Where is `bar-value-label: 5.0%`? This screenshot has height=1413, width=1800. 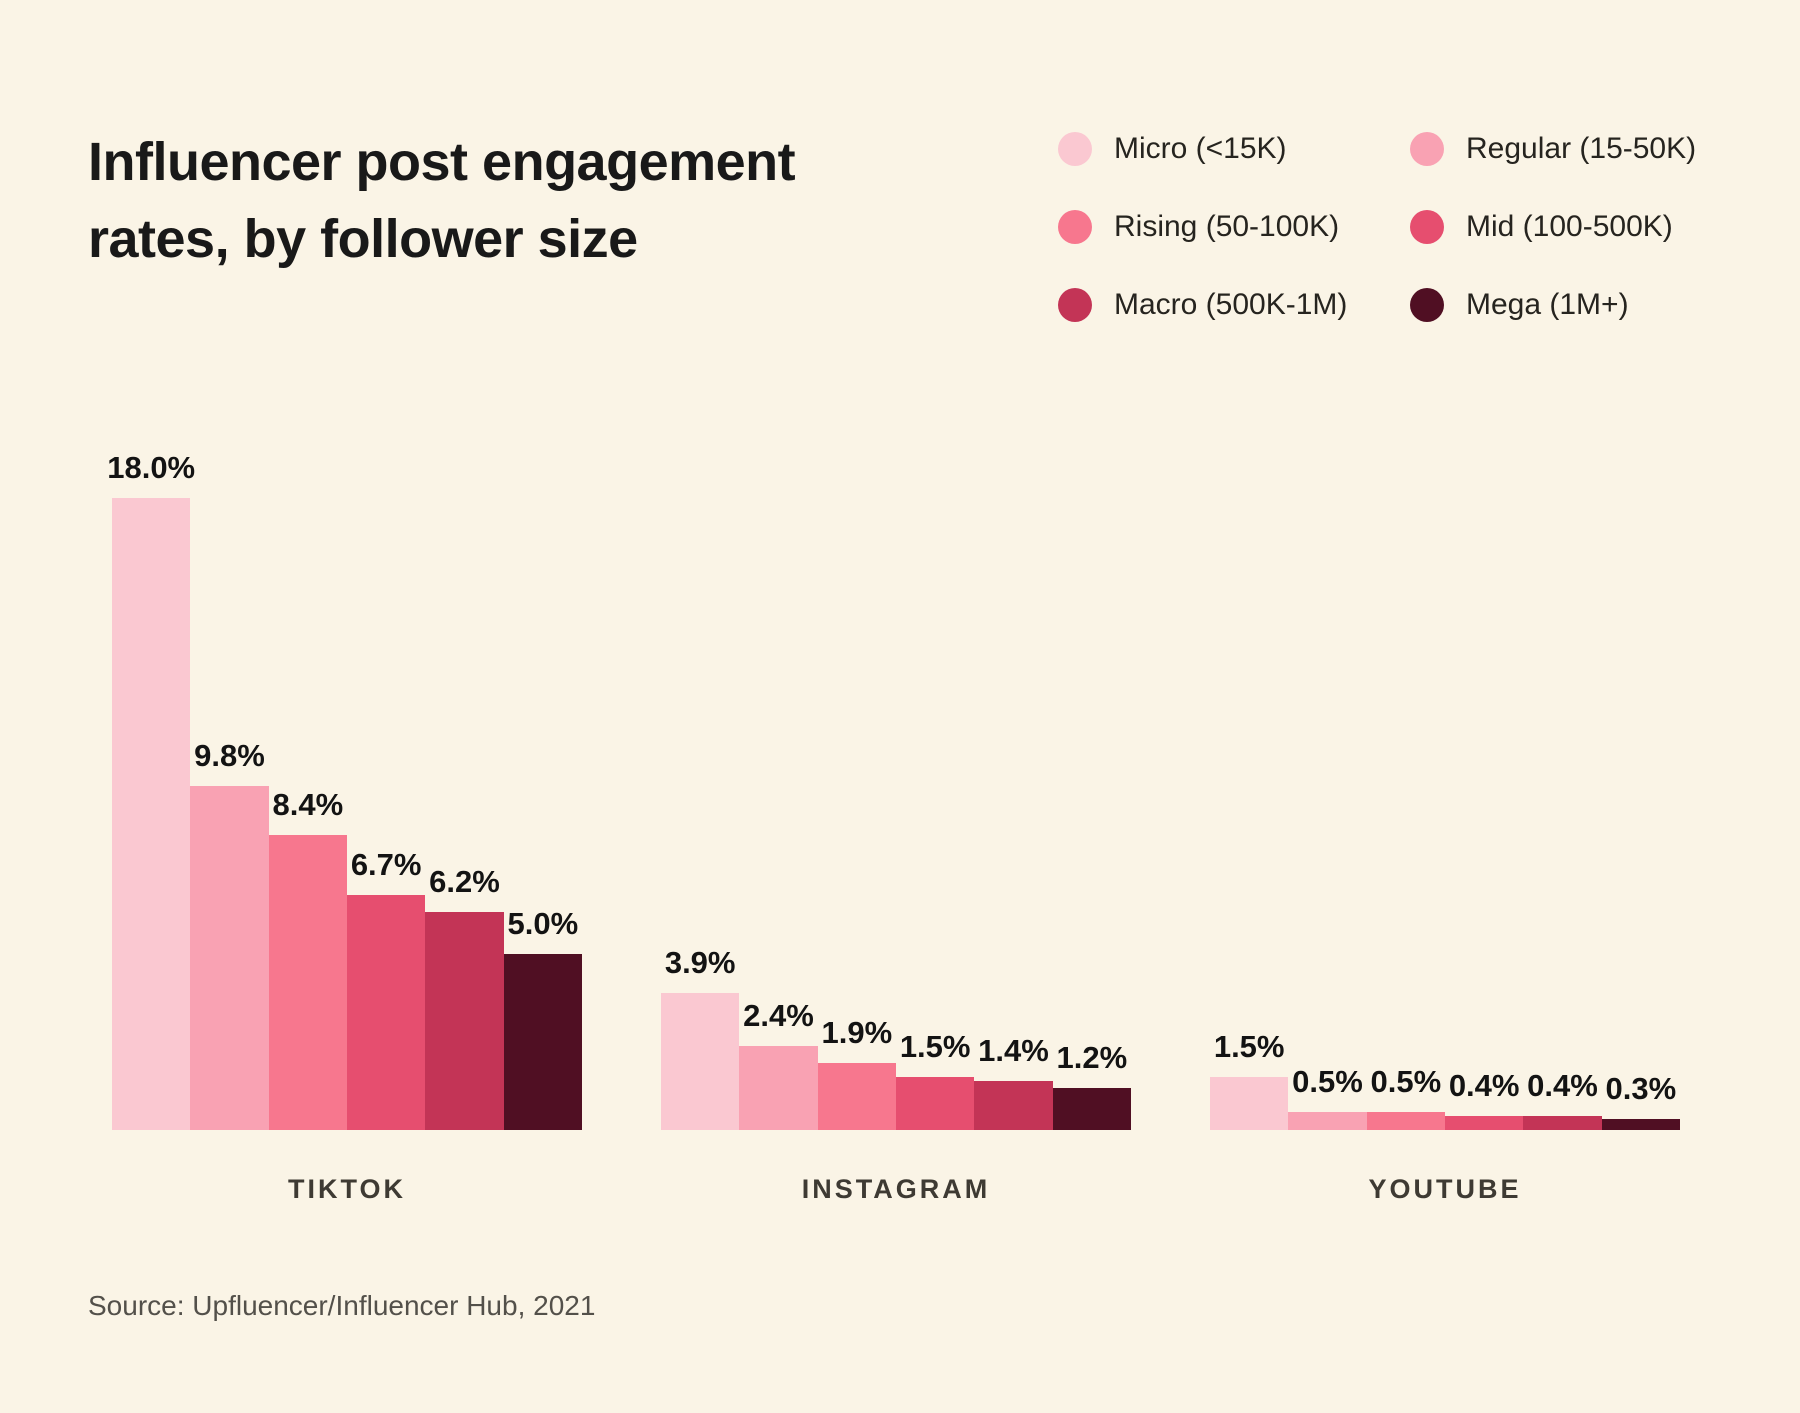
bar-value-label: 5.0% is located at coordinates (543, 923).